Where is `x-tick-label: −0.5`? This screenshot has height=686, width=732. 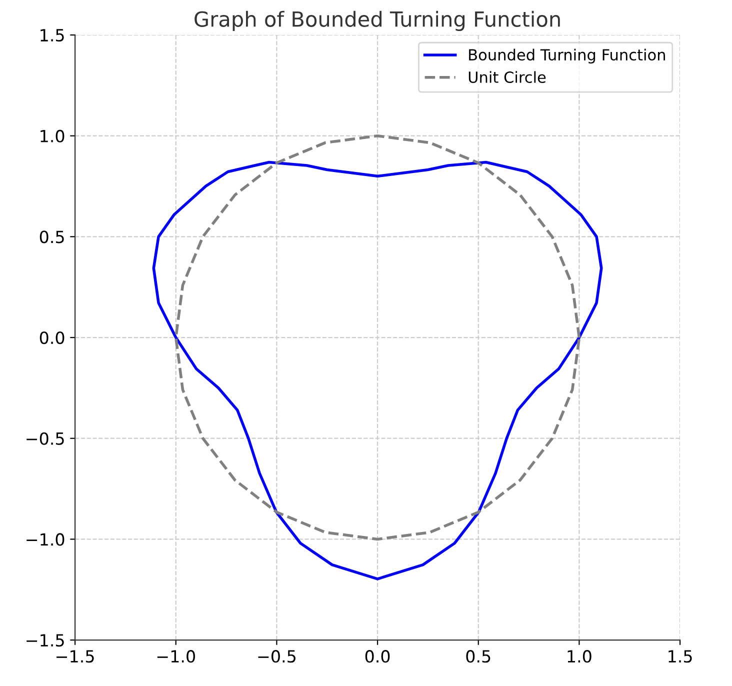 x-tick-label: −0.5 is located at coordinates (277, 656).